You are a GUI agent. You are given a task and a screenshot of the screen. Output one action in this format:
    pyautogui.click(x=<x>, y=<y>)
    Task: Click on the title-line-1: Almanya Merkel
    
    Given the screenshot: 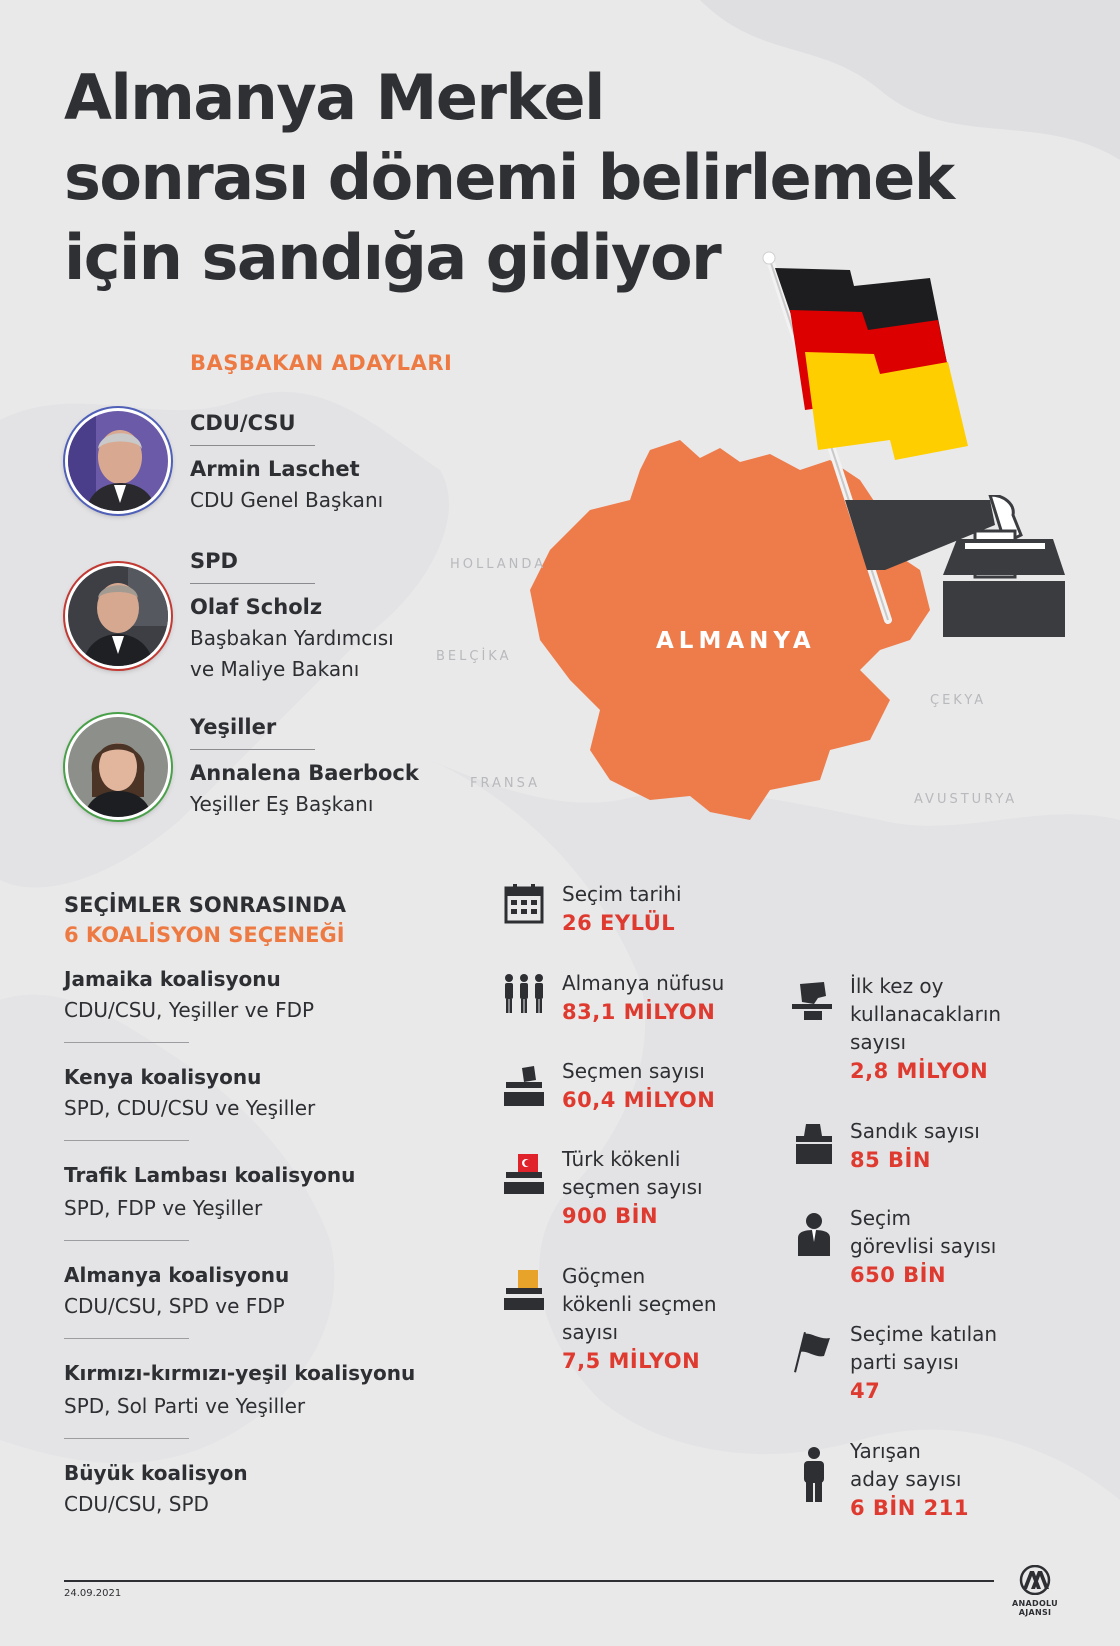 What is the action you would take?
    pyautogui.click(x=334, y=97)
    